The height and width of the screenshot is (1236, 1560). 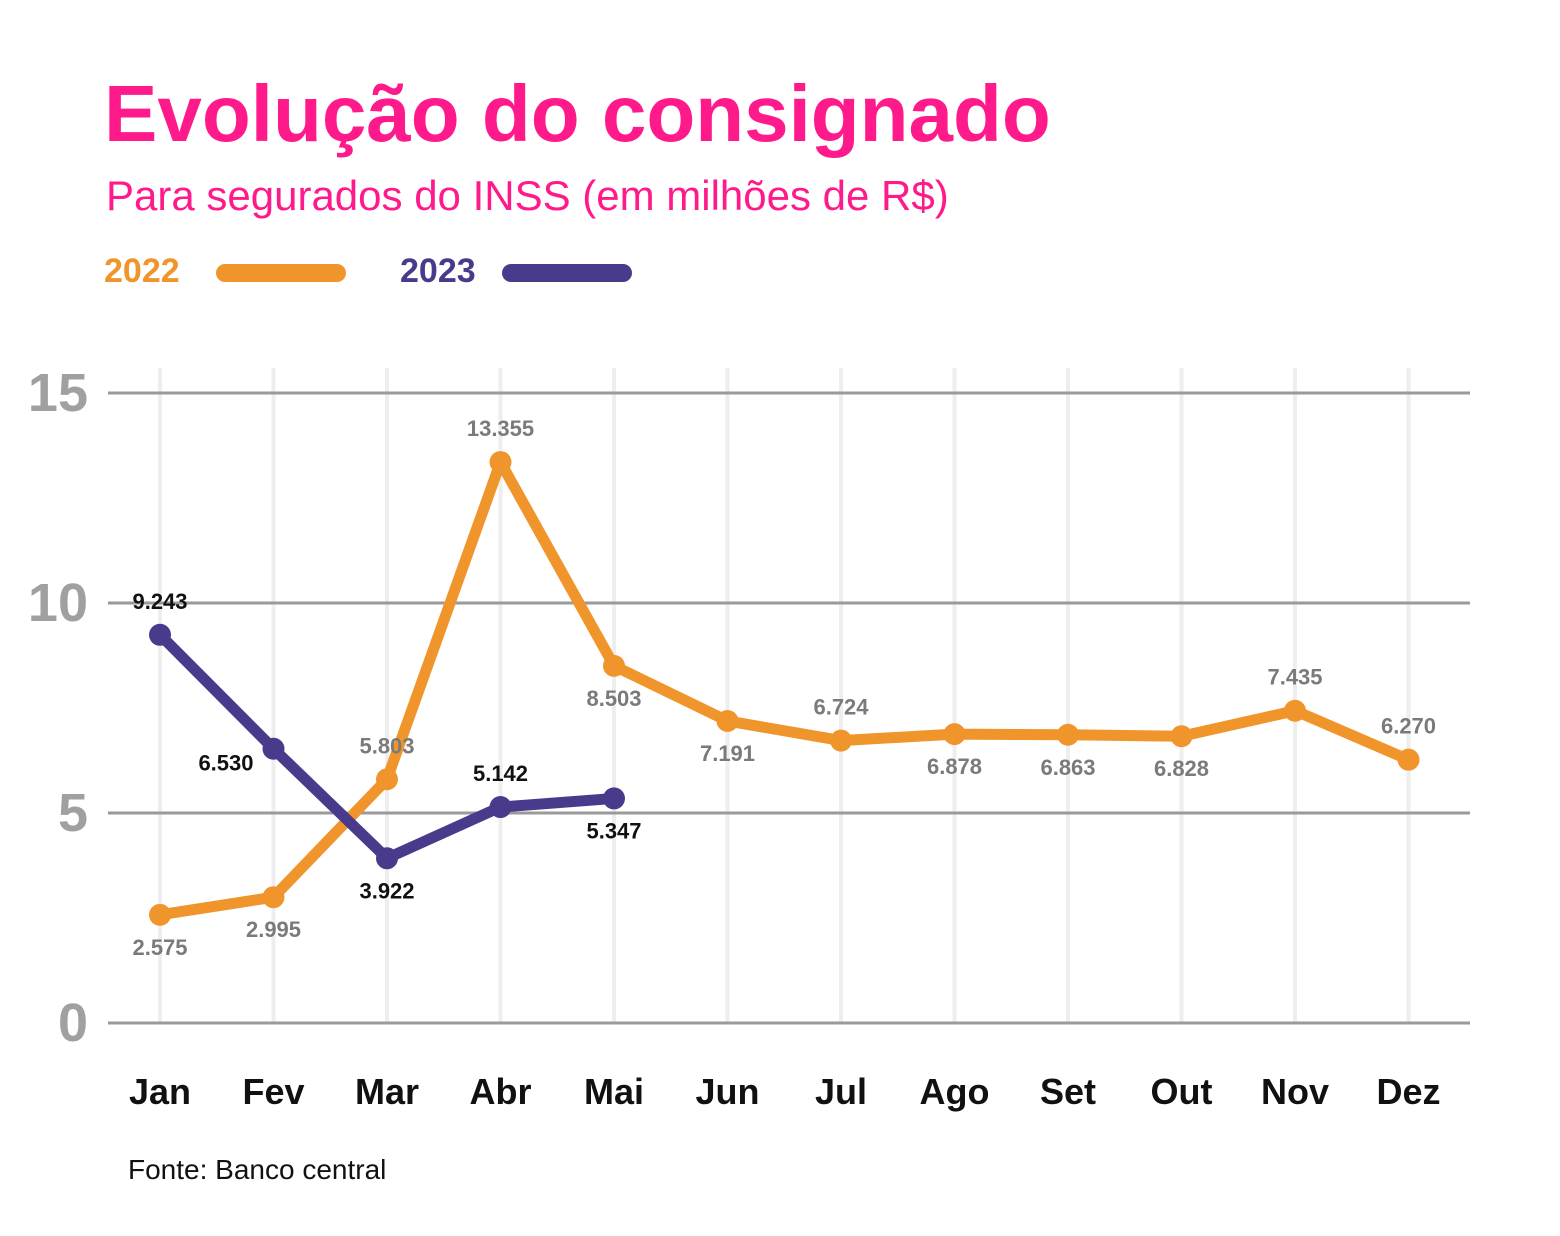 What do you see at coordinates (281, 273) in the screenshot?
I see `legend-swatch-2022` at bounding box center [281, 273].